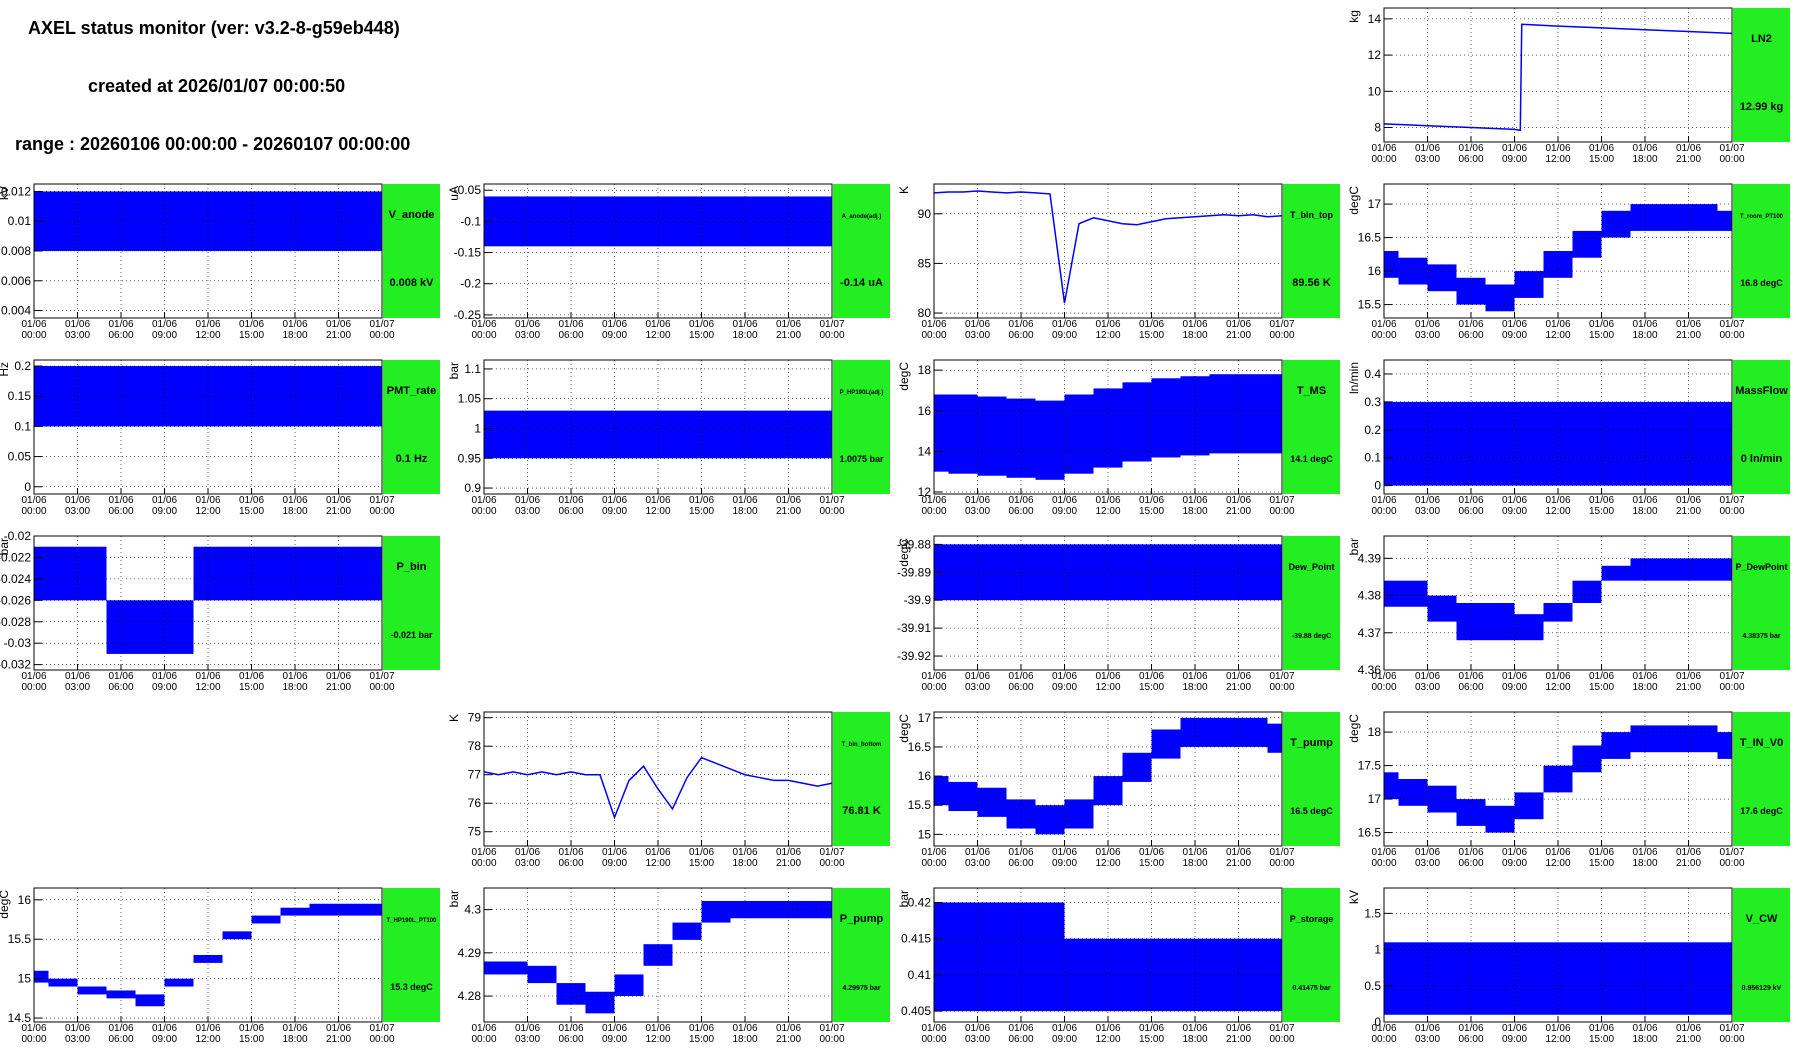 The width and height of the screenshot is (1796, 1052). Describe the element at coordinates (20, 221) in the screenshot. I see `y-tick-label: 0.01` at that location.